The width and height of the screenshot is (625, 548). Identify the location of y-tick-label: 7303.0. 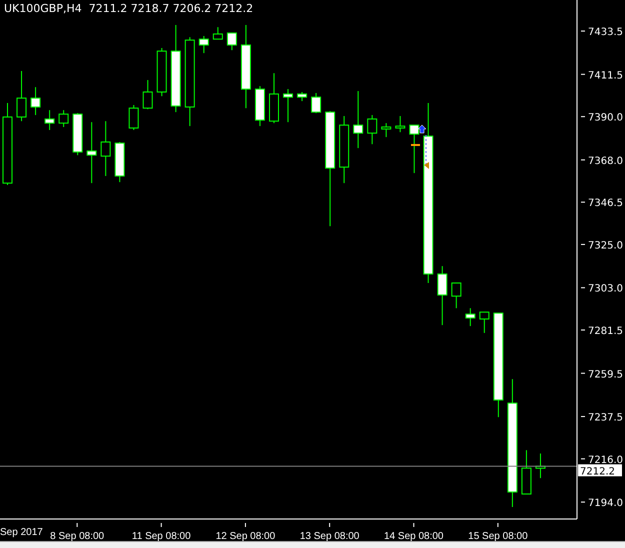
(605, 289).